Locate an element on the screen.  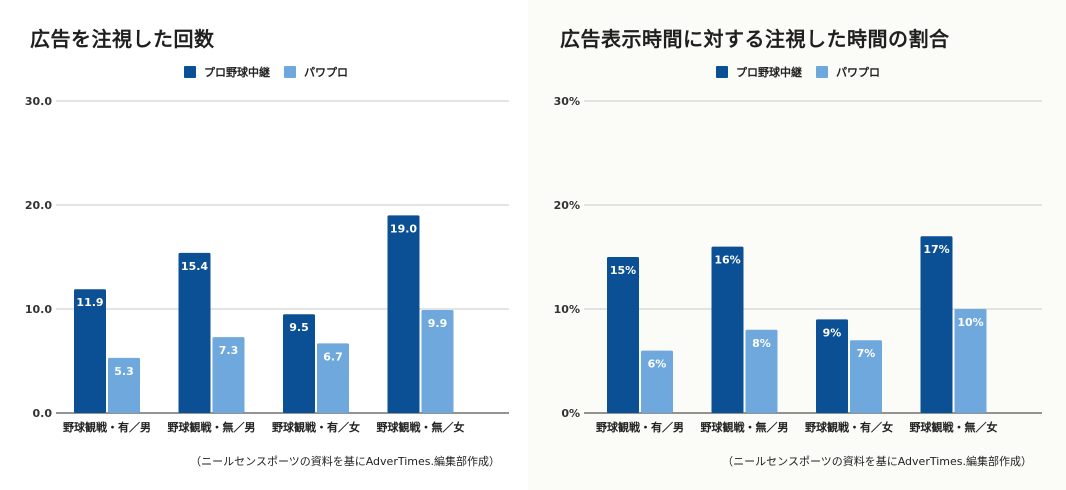
y-tick-label: 10.0 is located at coordinates (38, 309).